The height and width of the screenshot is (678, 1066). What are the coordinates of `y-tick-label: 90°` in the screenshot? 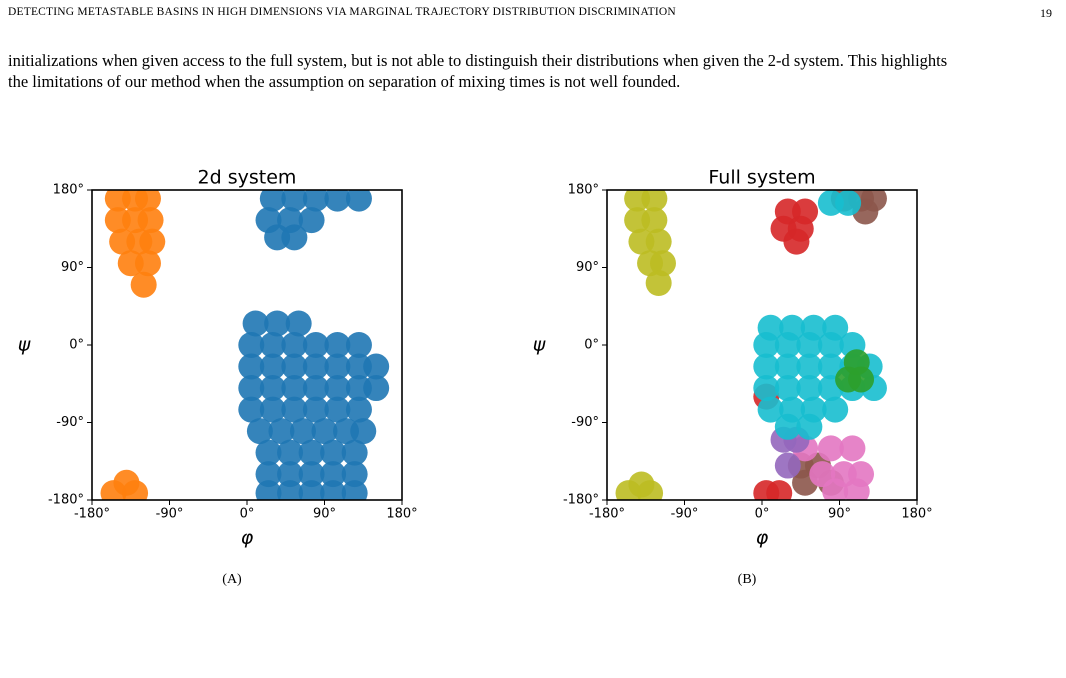 It's located at (72, 267).